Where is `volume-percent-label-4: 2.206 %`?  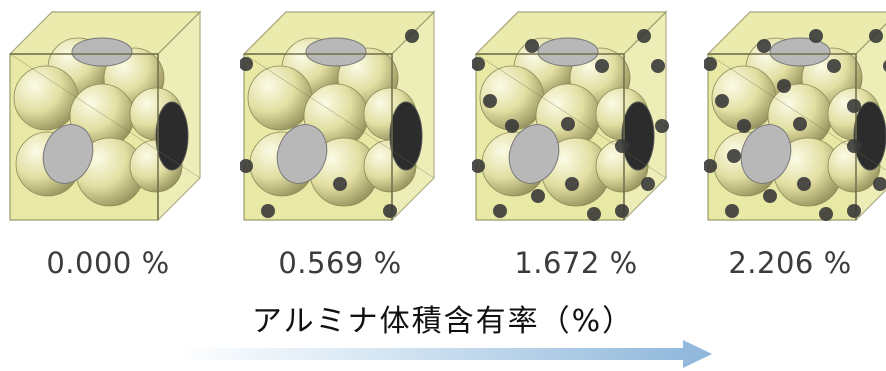
volume-percent-label-4: 2.206 % is located at coordinates (790, 263).